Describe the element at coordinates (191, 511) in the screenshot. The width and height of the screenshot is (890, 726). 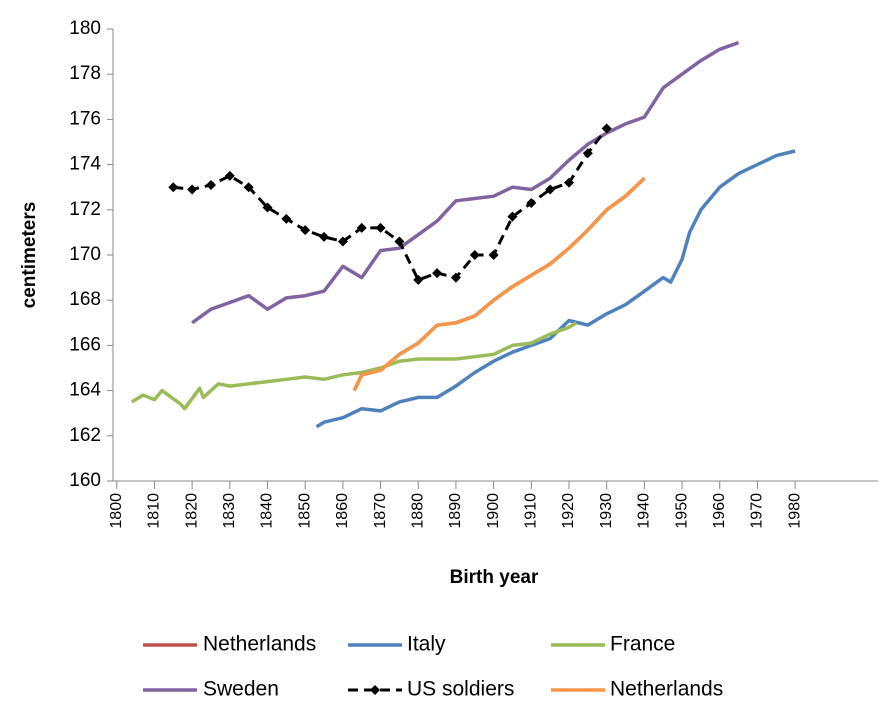
I see `x-tick-label: 1820` at that location.